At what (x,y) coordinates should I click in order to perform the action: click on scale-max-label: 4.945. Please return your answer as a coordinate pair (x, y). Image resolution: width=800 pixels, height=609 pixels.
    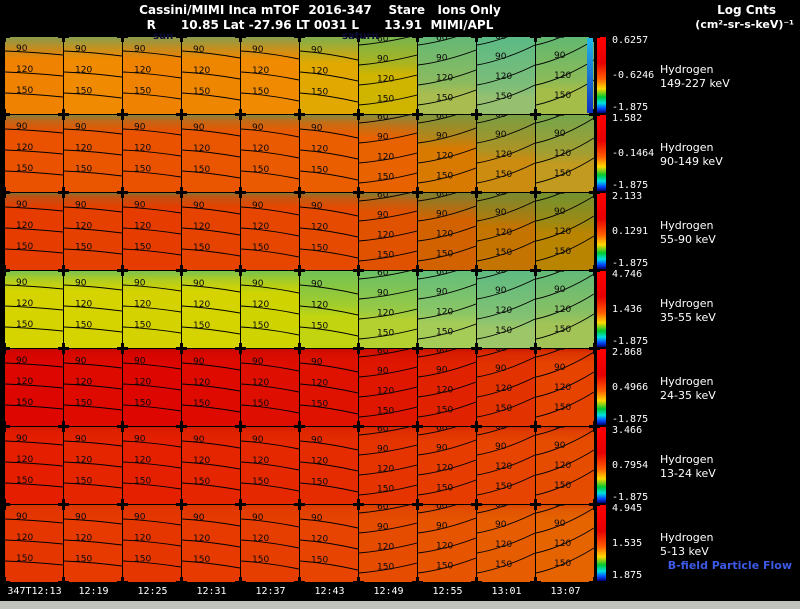
    Looking at the image, I should click on (627, 508).